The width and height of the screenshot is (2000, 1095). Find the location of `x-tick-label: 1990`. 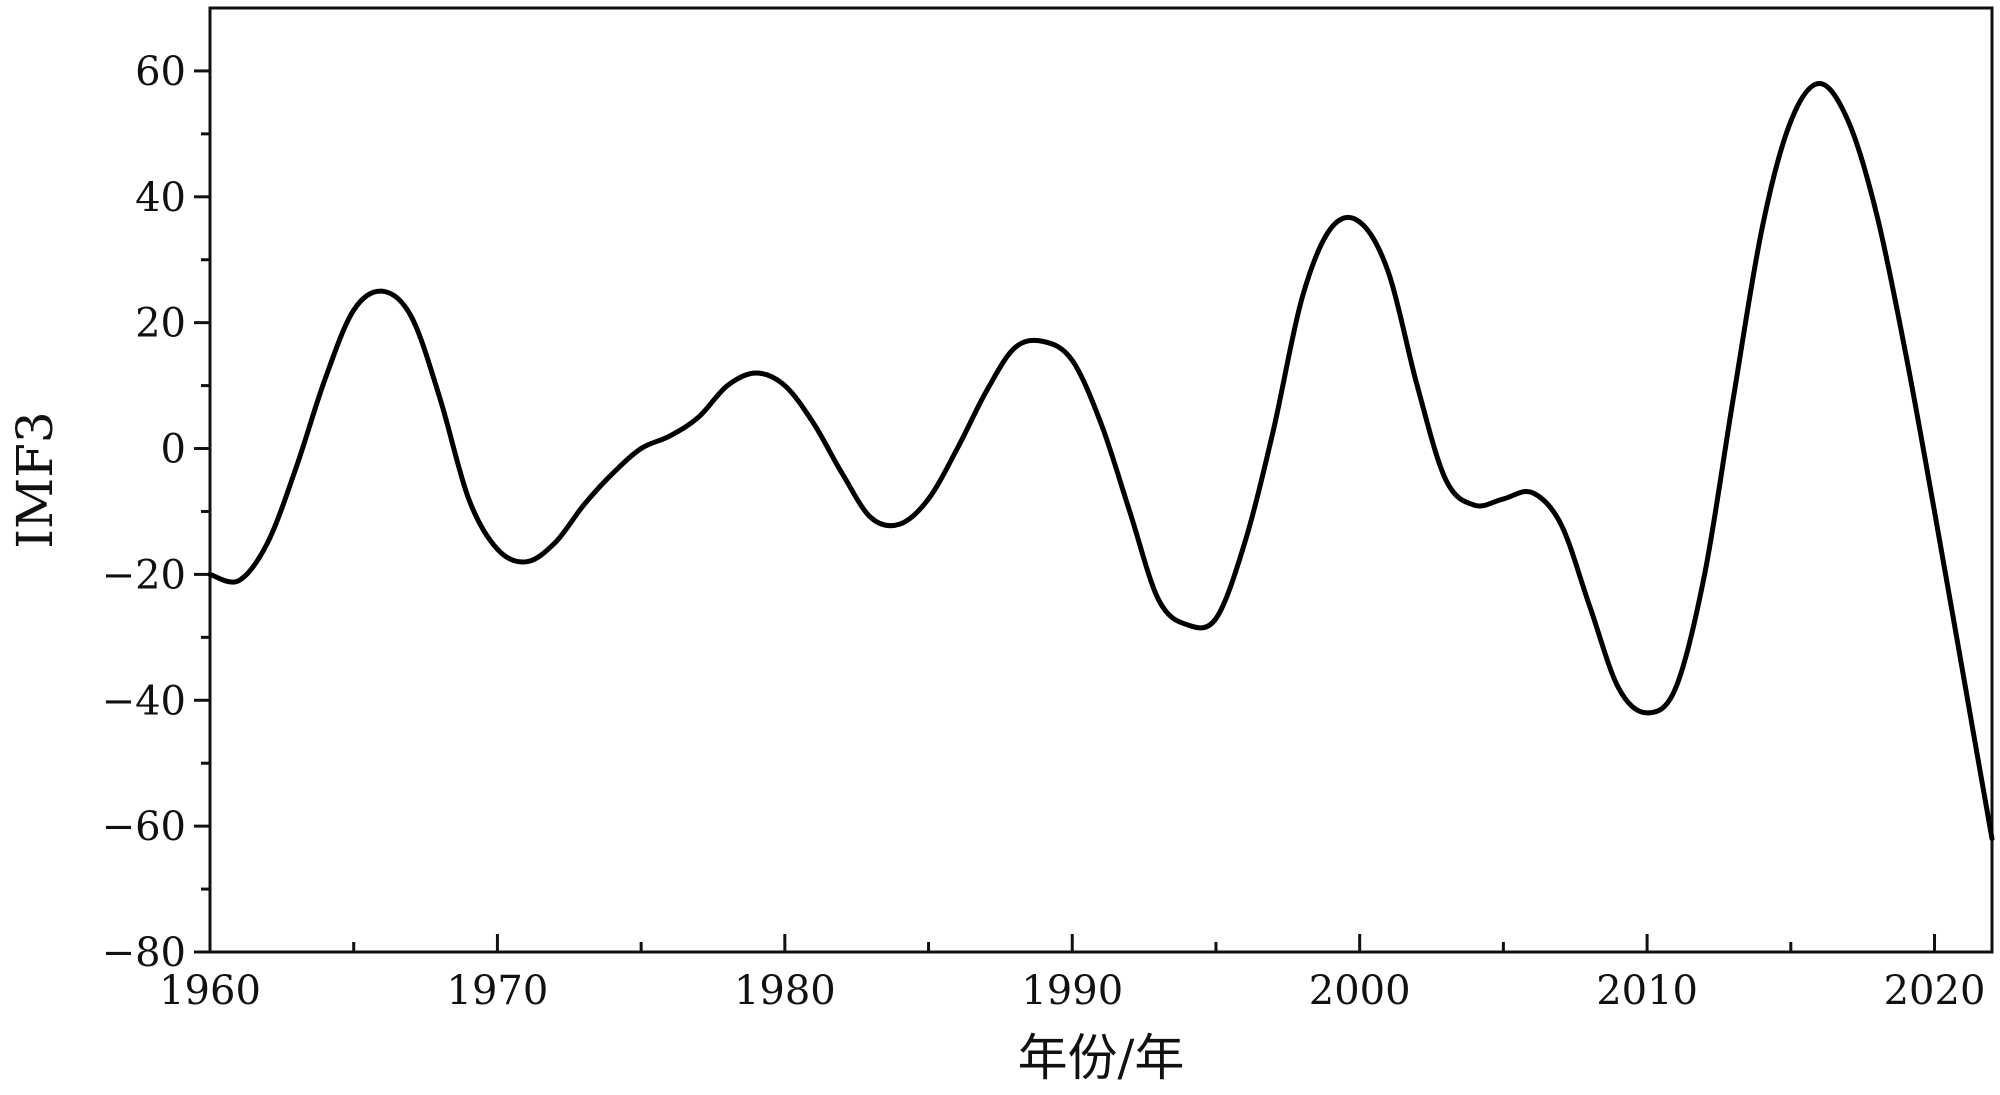

x-tick-label: 1990 is located at coordinates (1072, 991).